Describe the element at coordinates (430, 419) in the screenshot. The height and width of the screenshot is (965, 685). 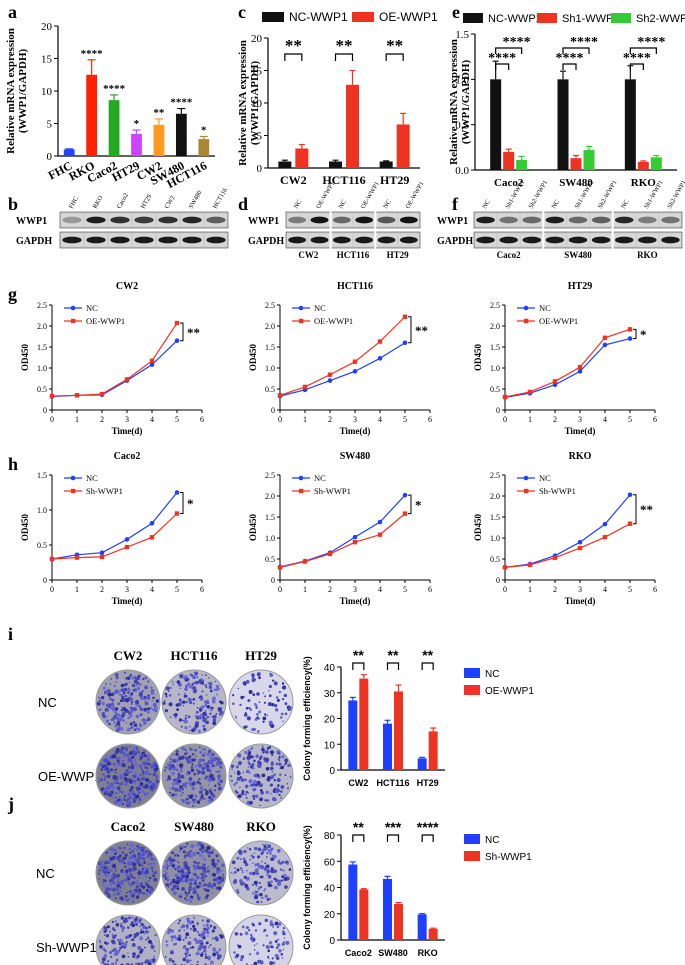
I see `g2-xtick-label: 6` at that location.